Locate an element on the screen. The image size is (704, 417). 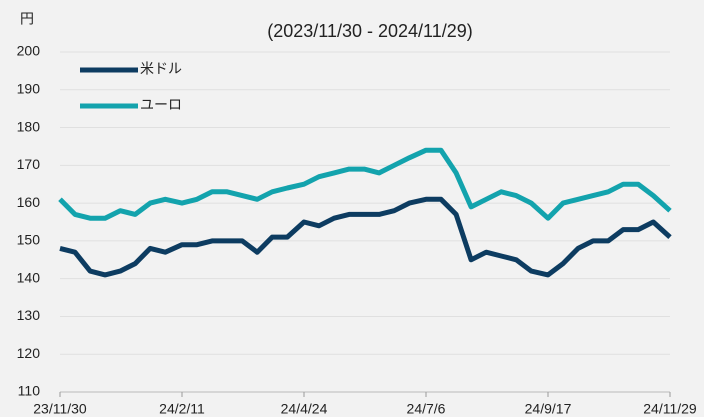
x-tick-label: 24/2/11 is located at coordinates (182, 409).